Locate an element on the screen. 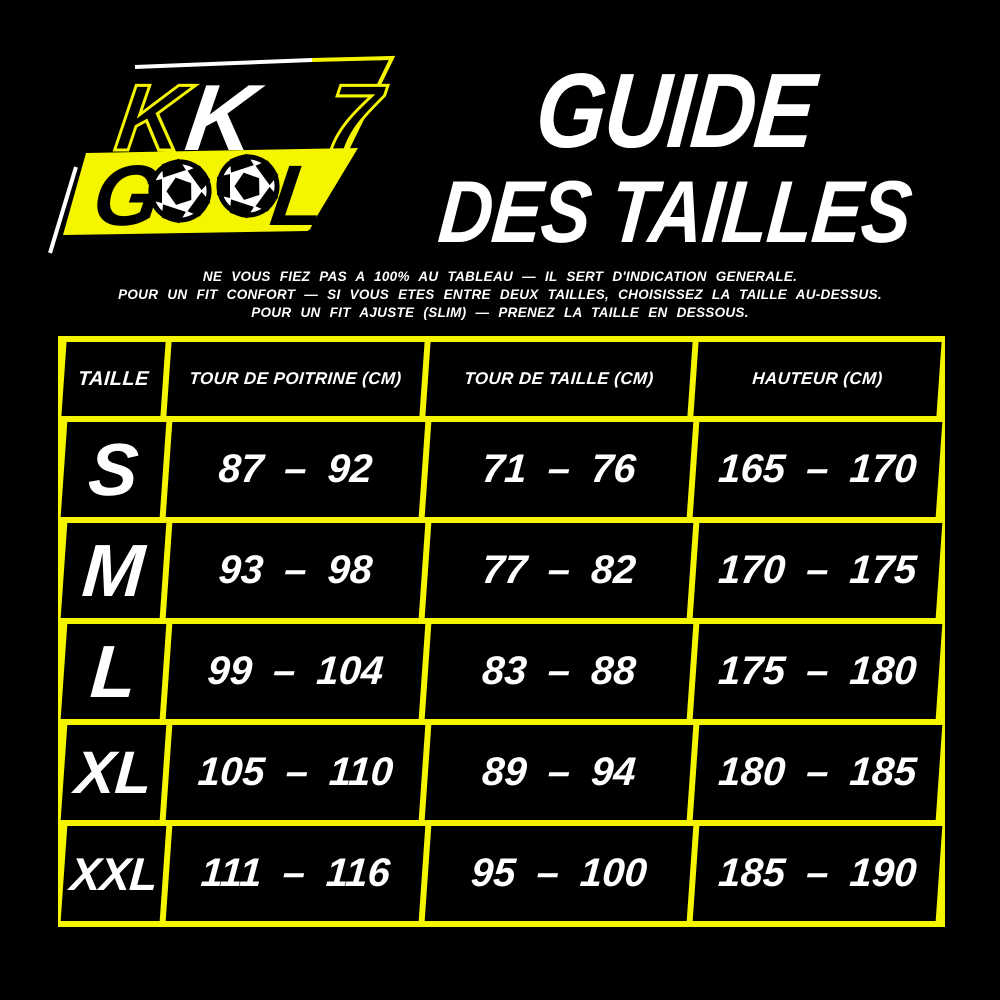 Image resolution: width=1000 pixels, height=1000 pixels. chest-range-s: 87 – 92 is located at coordinates (295, 469).